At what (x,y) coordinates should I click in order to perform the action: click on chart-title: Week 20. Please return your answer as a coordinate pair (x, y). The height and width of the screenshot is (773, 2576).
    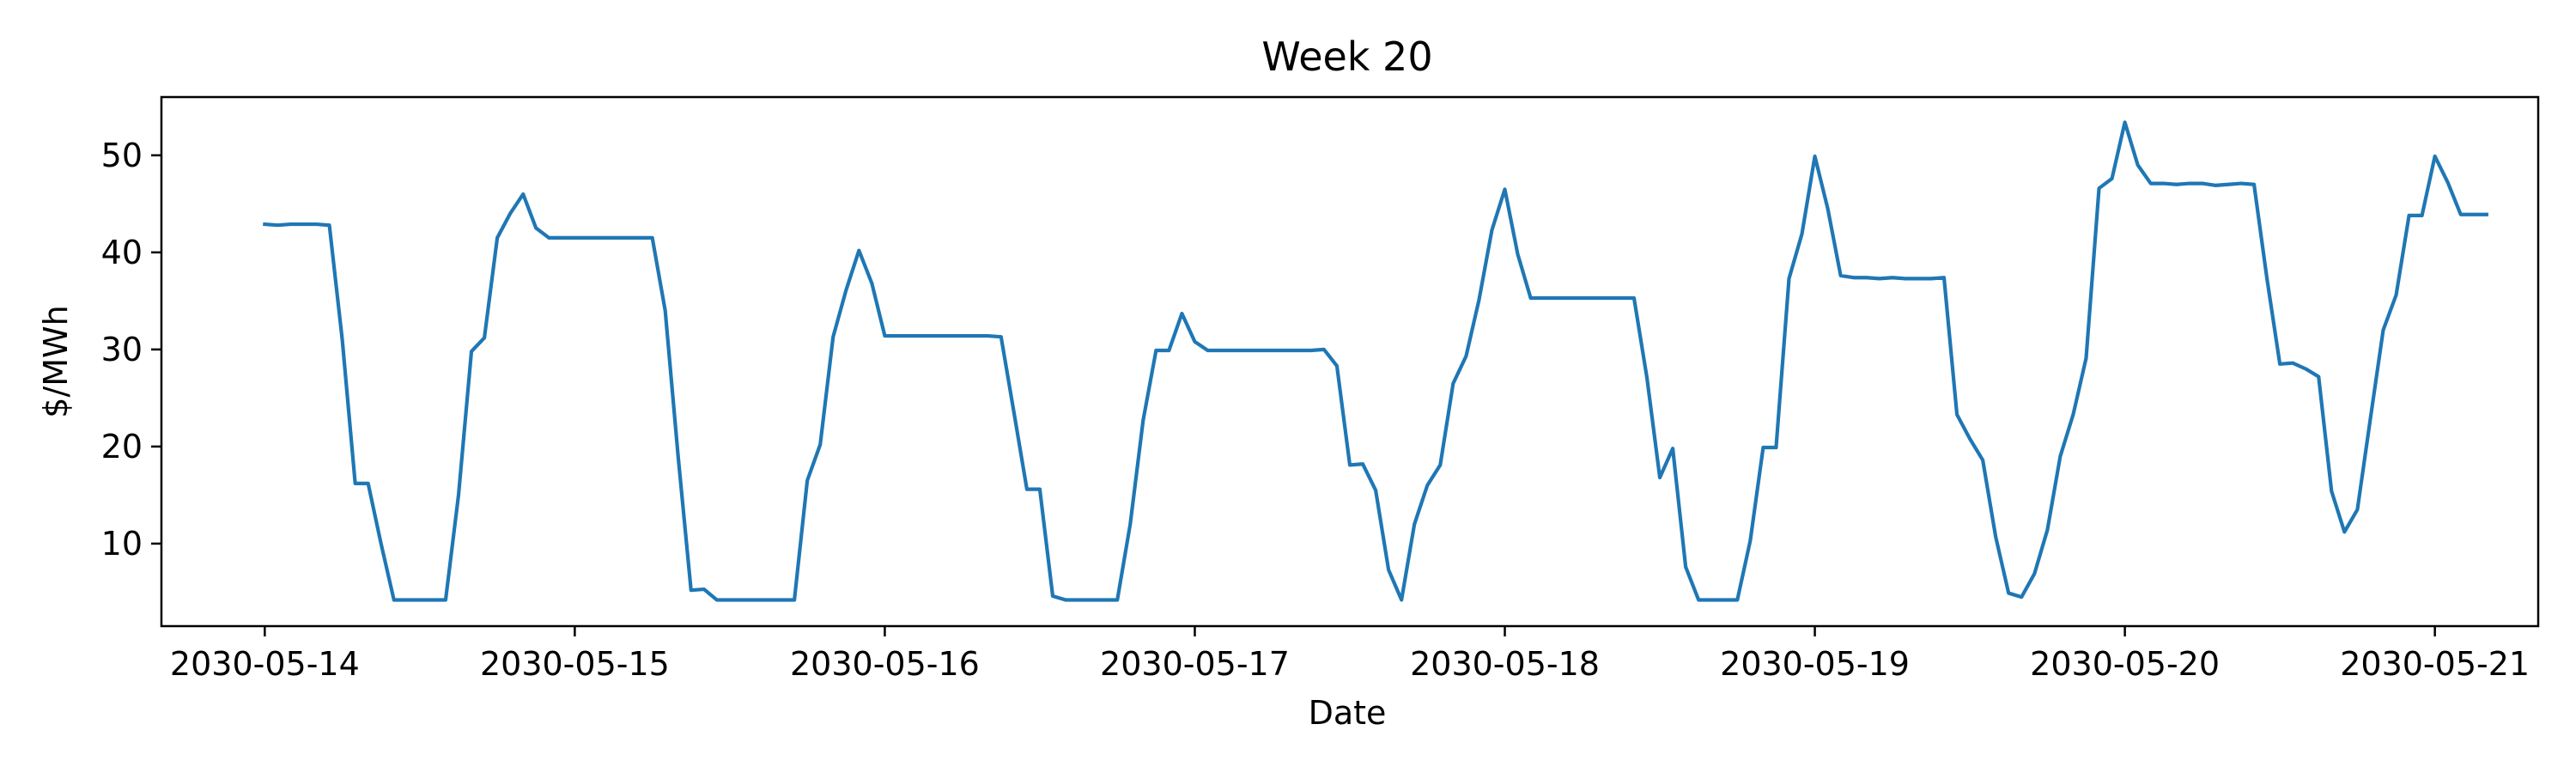
    Looking at the image, I should click on (1346, 57).